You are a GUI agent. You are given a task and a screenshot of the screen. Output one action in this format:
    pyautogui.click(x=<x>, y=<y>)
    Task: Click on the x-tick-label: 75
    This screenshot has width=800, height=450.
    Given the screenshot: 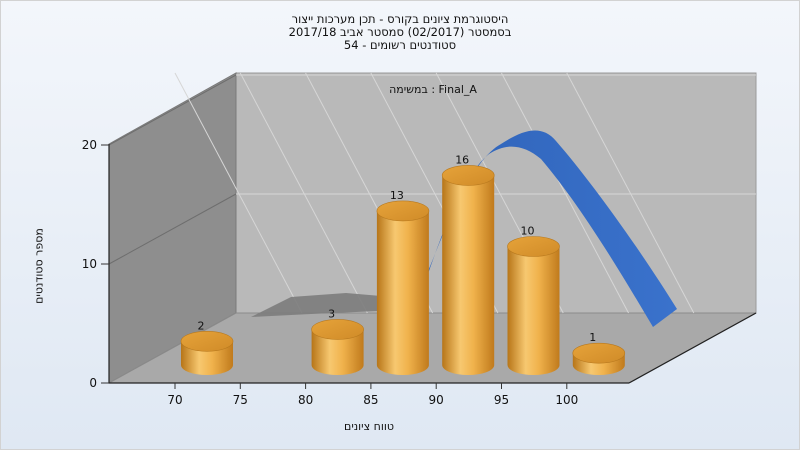 What is the action you would take?
    pyautogui.click(x=240, y=400)
    